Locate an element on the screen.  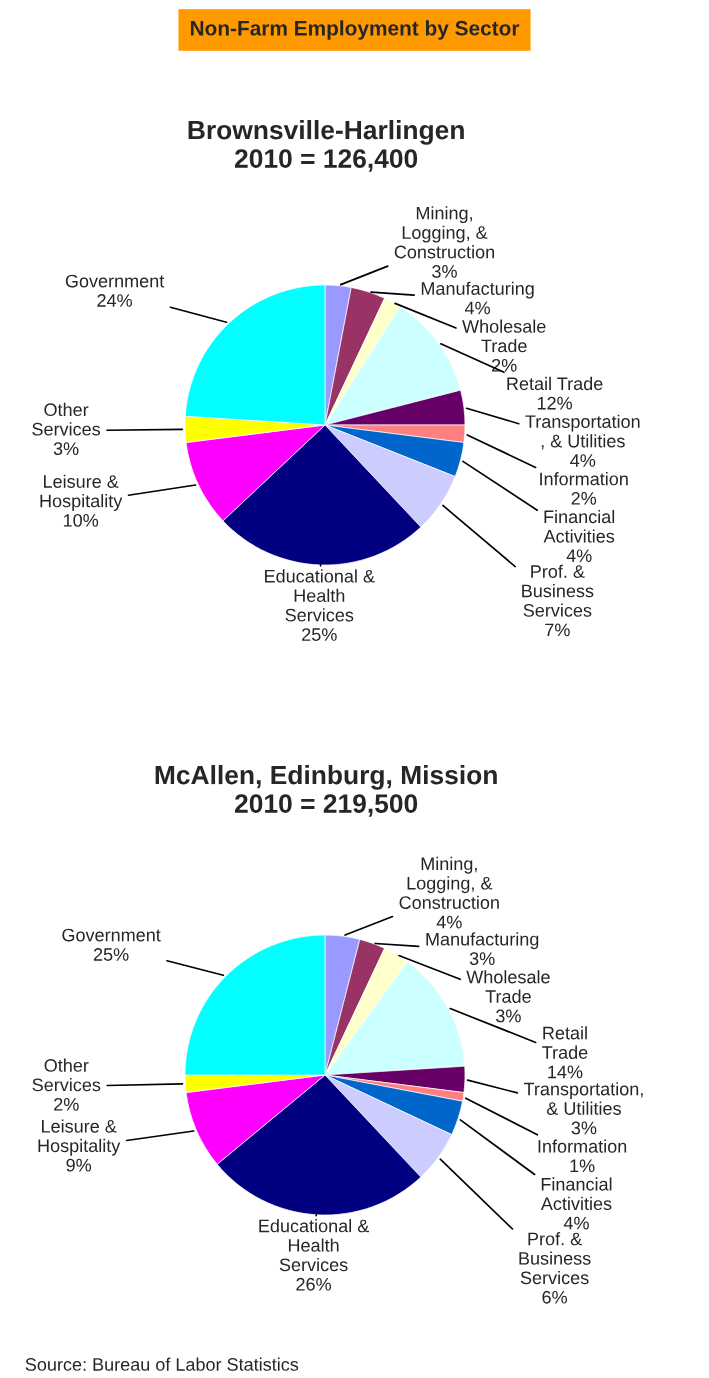
data-label: 6% is located at coordinates (554, 1297).